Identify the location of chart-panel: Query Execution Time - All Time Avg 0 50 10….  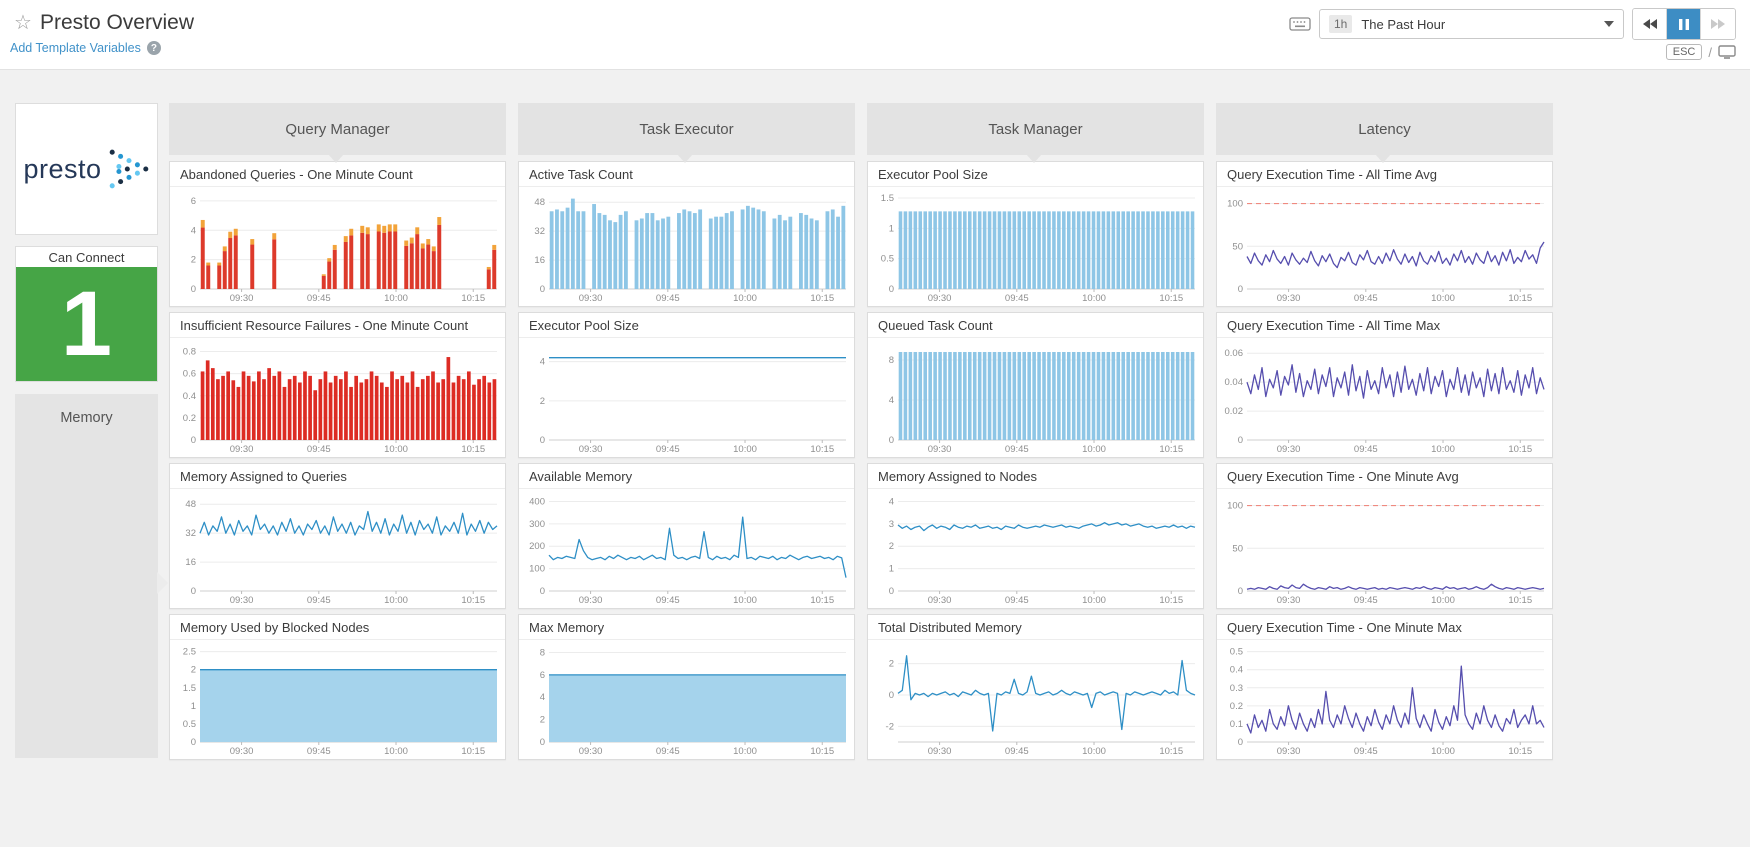
(1384, 234).